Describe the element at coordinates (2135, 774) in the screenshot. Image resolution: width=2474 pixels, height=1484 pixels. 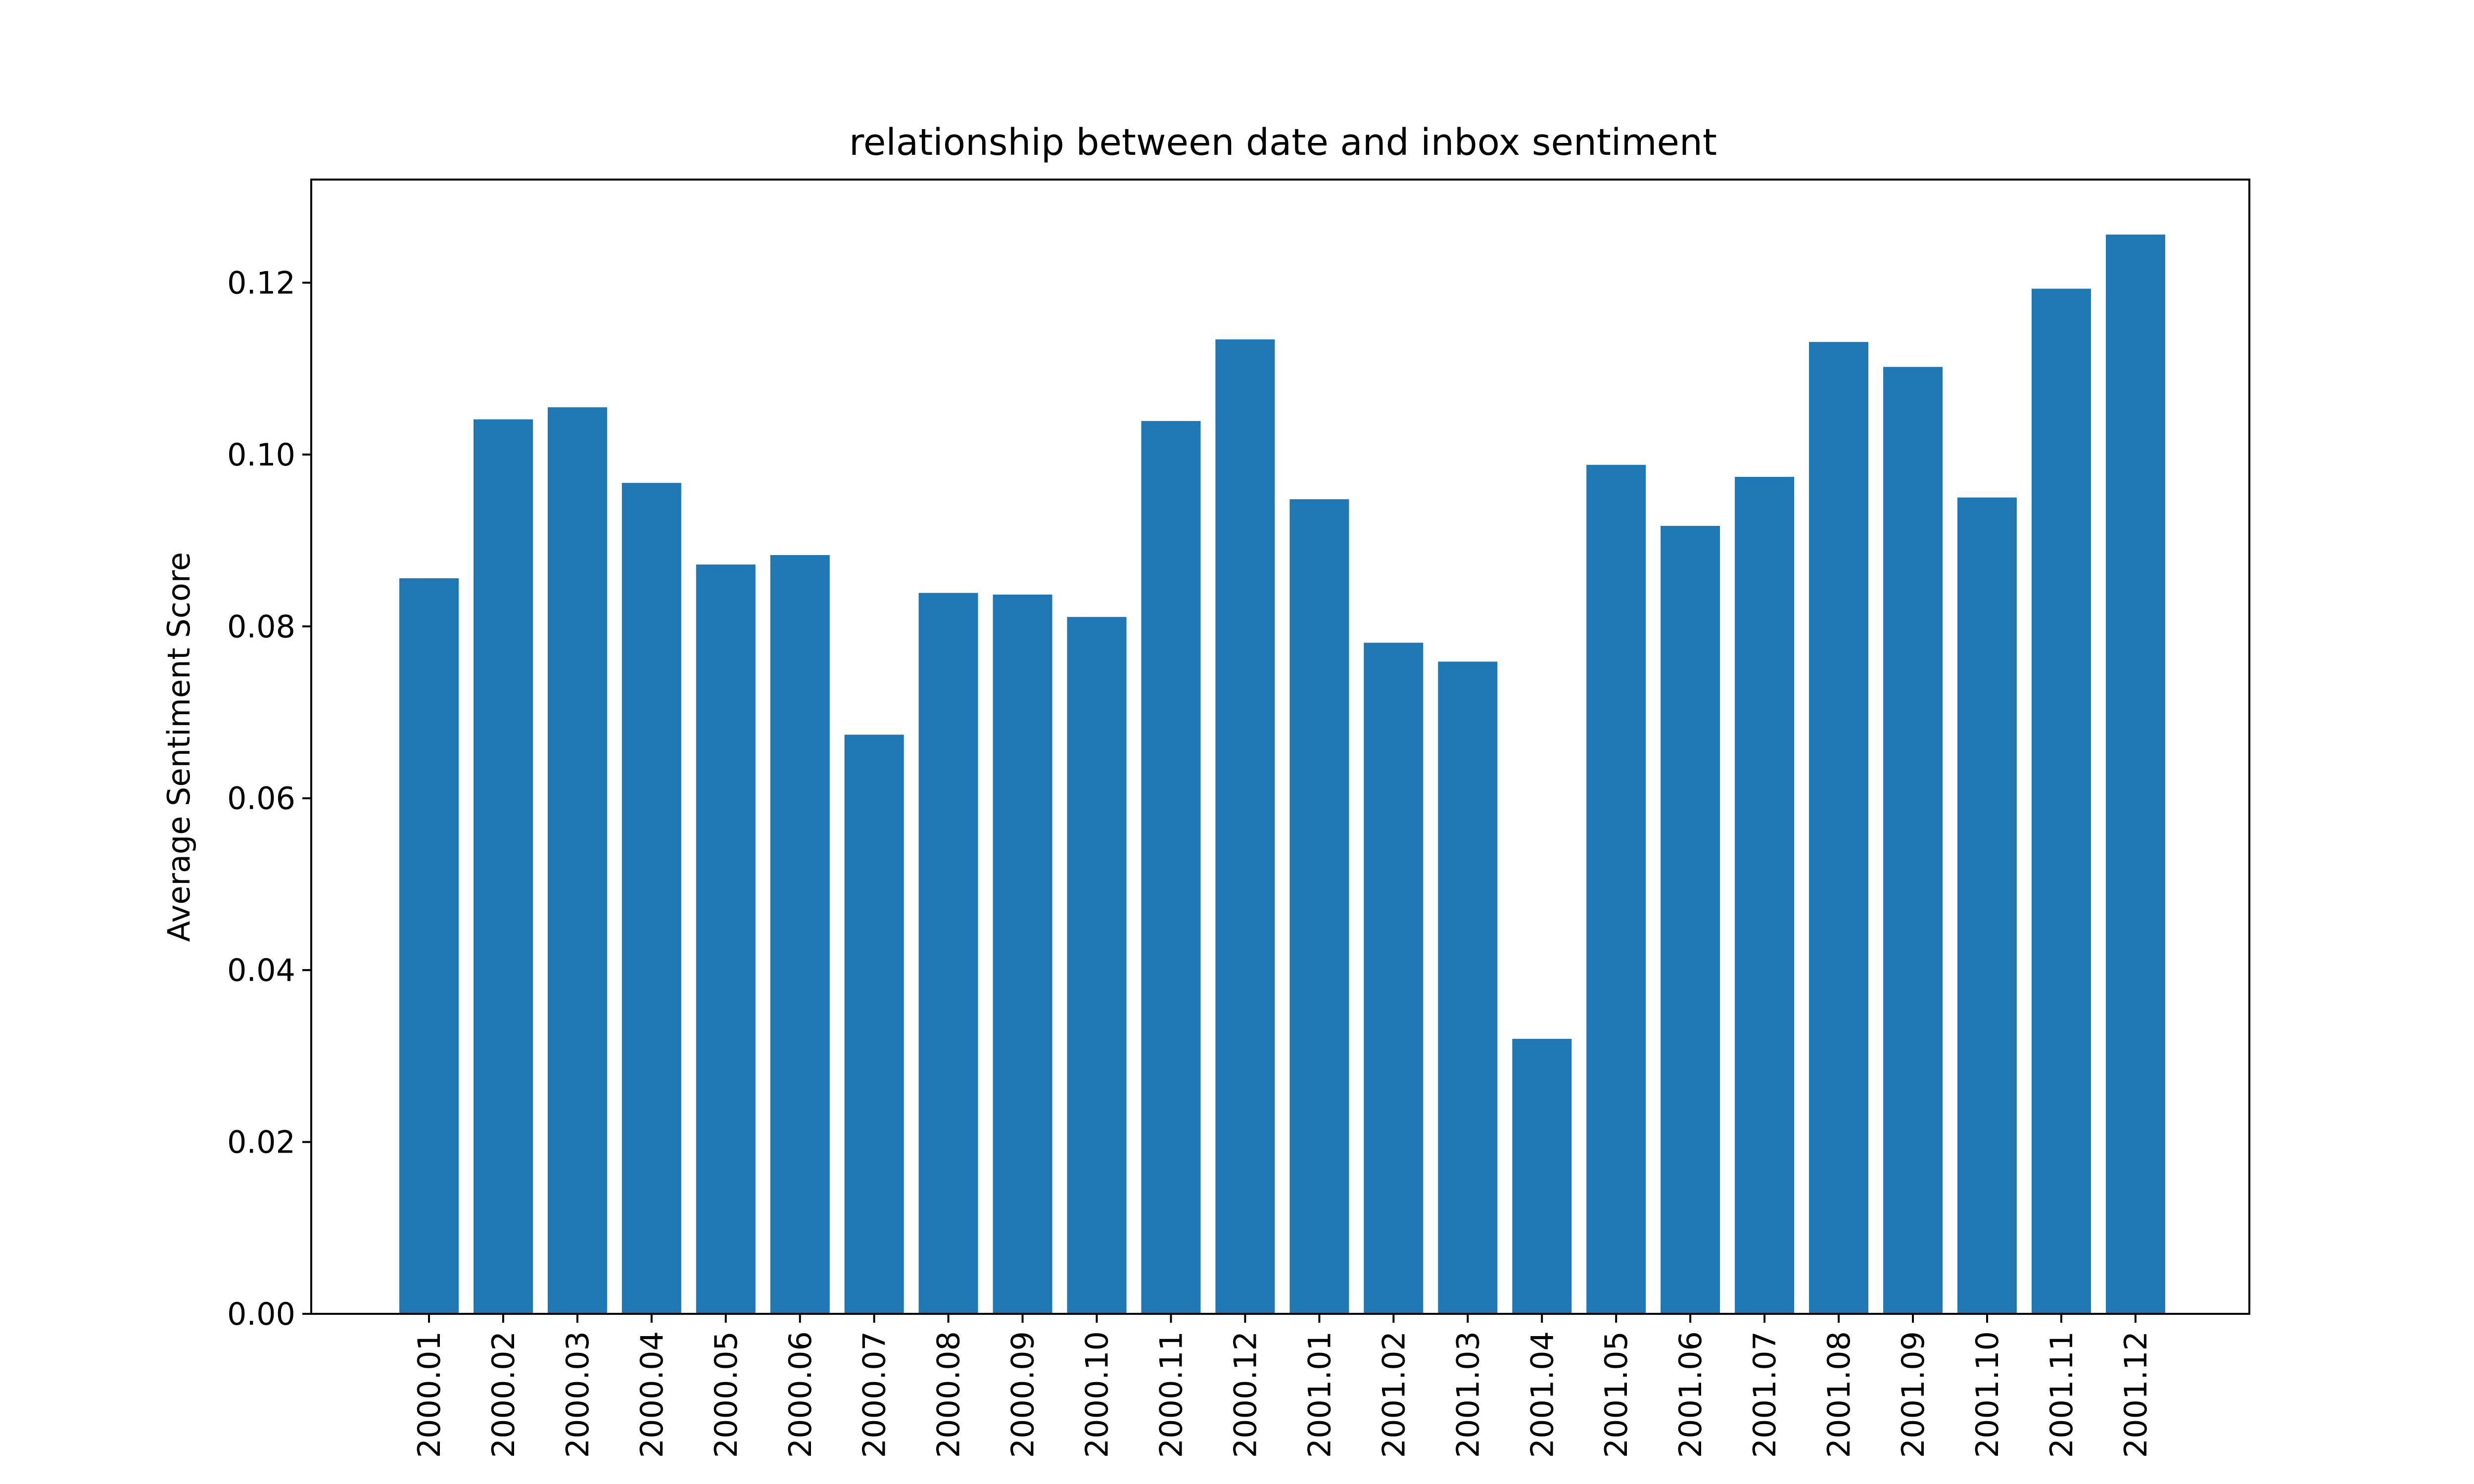
I see `bar-2001.12` at that location.